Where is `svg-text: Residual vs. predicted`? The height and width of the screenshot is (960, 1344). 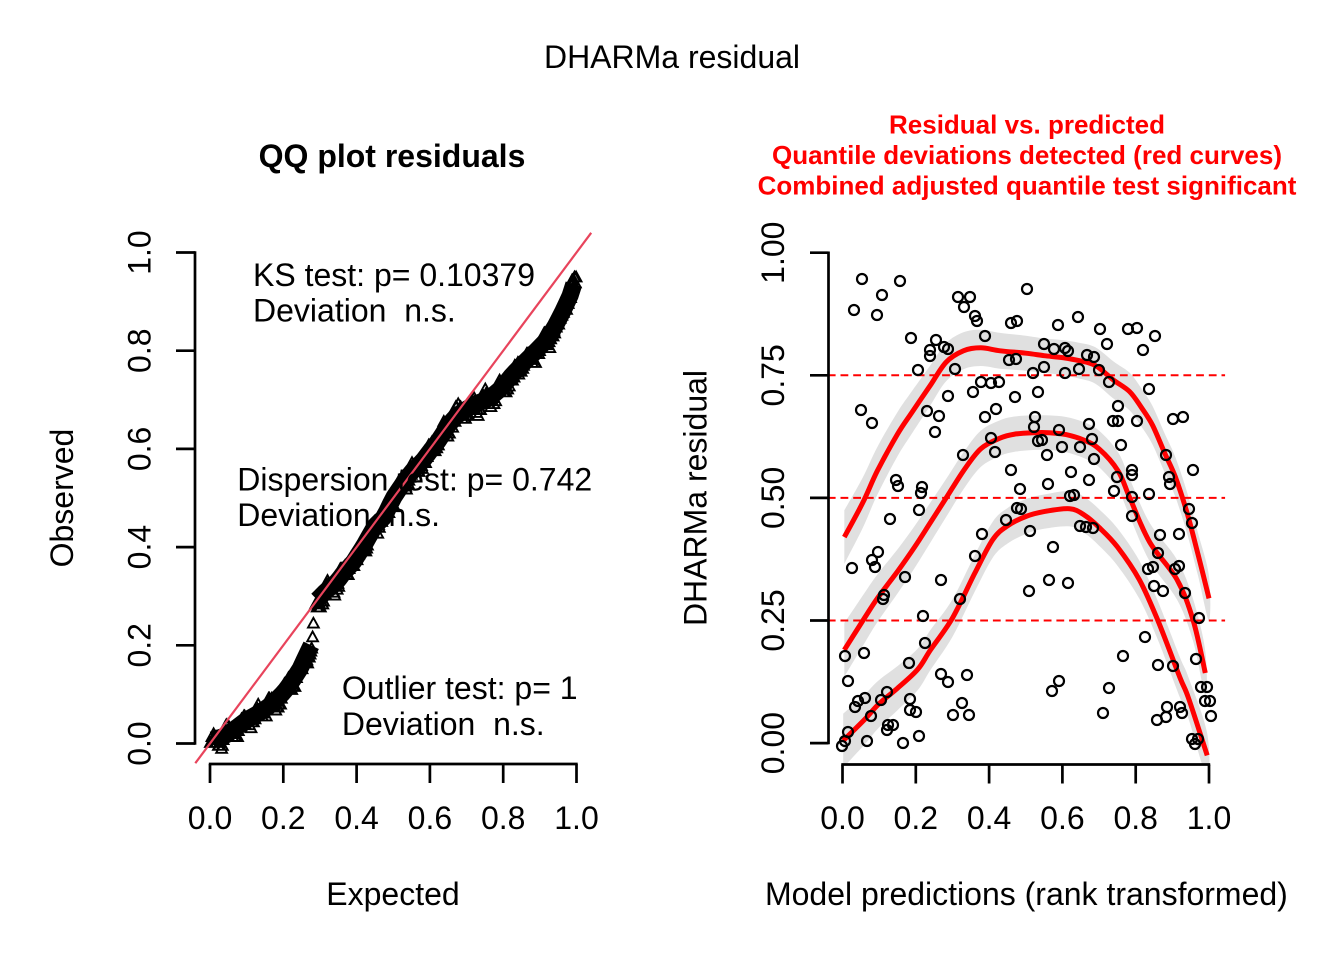 svg-text: Residual vs. predicted is located at coordinates (1027, 124).